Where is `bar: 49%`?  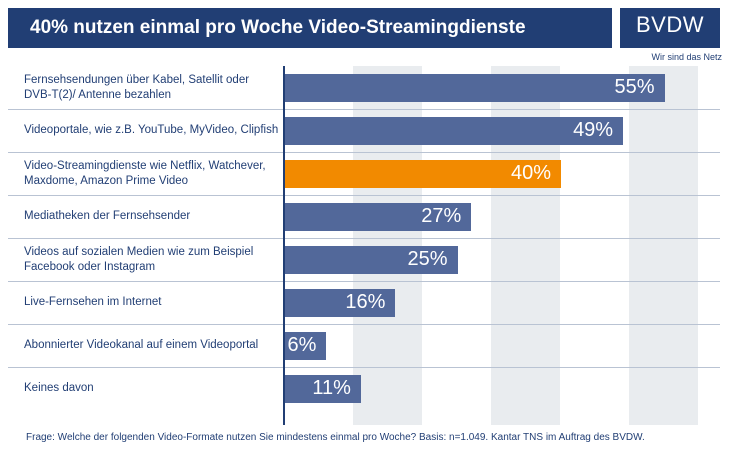
bar: 49% is located at coordinates (454, 130).